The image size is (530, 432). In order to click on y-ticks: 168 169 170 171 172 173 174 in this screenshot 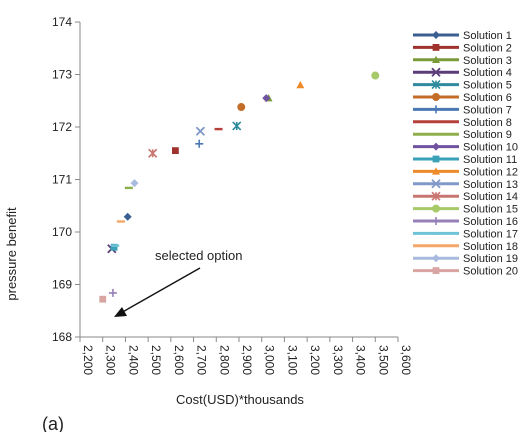, I will do `click(66, 179)`.